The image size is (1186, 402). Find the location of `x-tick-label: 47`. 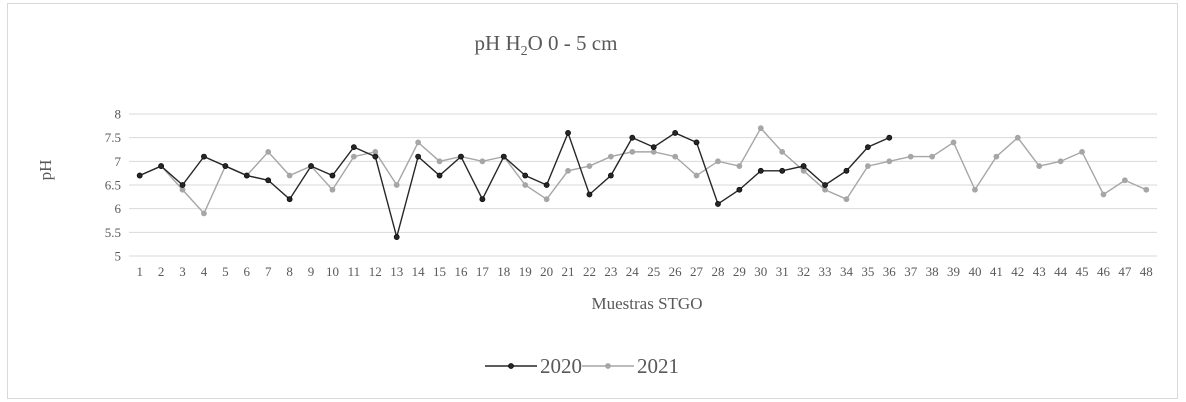

x-tick-label: 47 is located at coordinates (1125, 271).